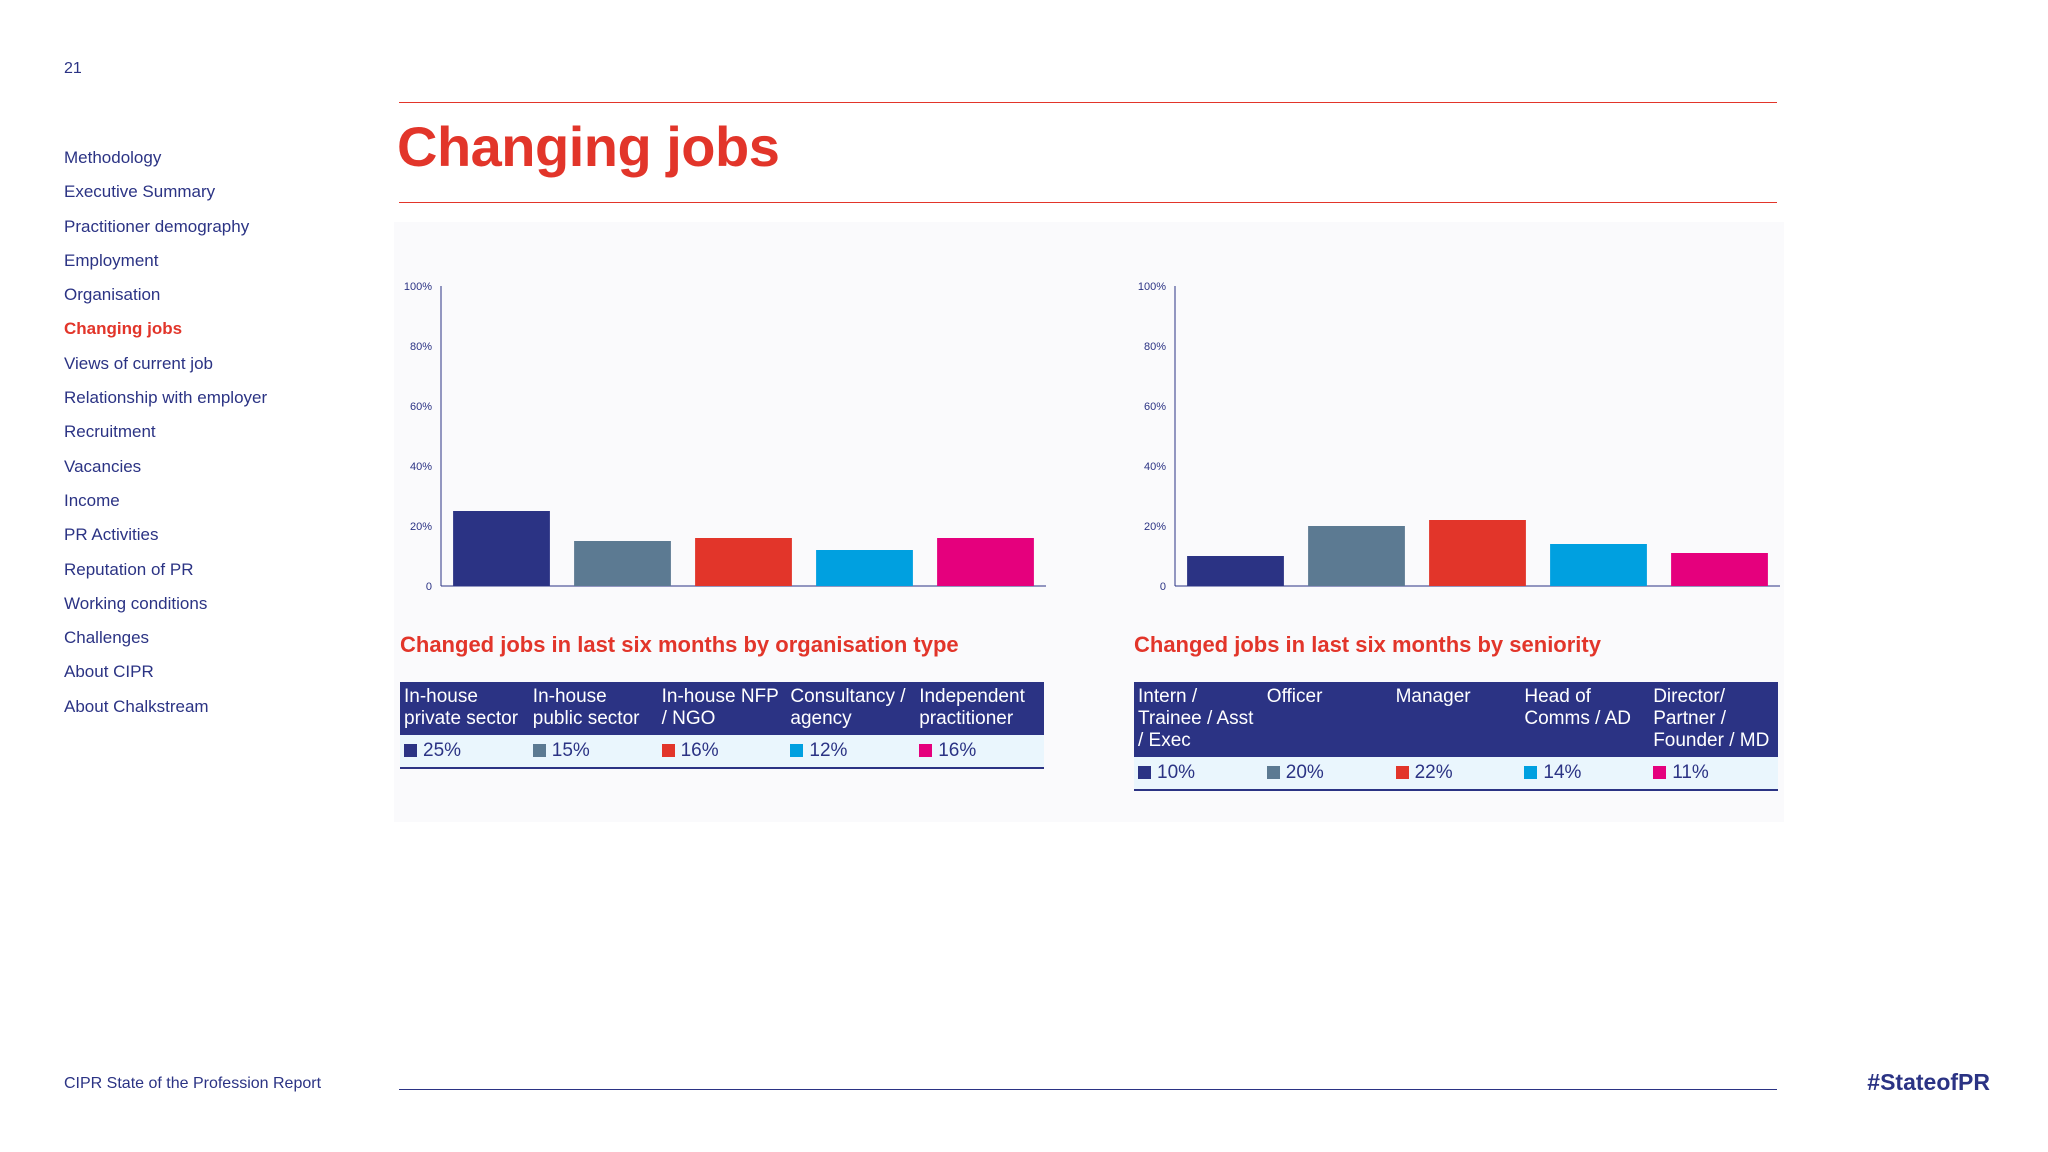 This screenshot has width=2048, height=1152. I want to click on page-number: 21, so click(73, 68).